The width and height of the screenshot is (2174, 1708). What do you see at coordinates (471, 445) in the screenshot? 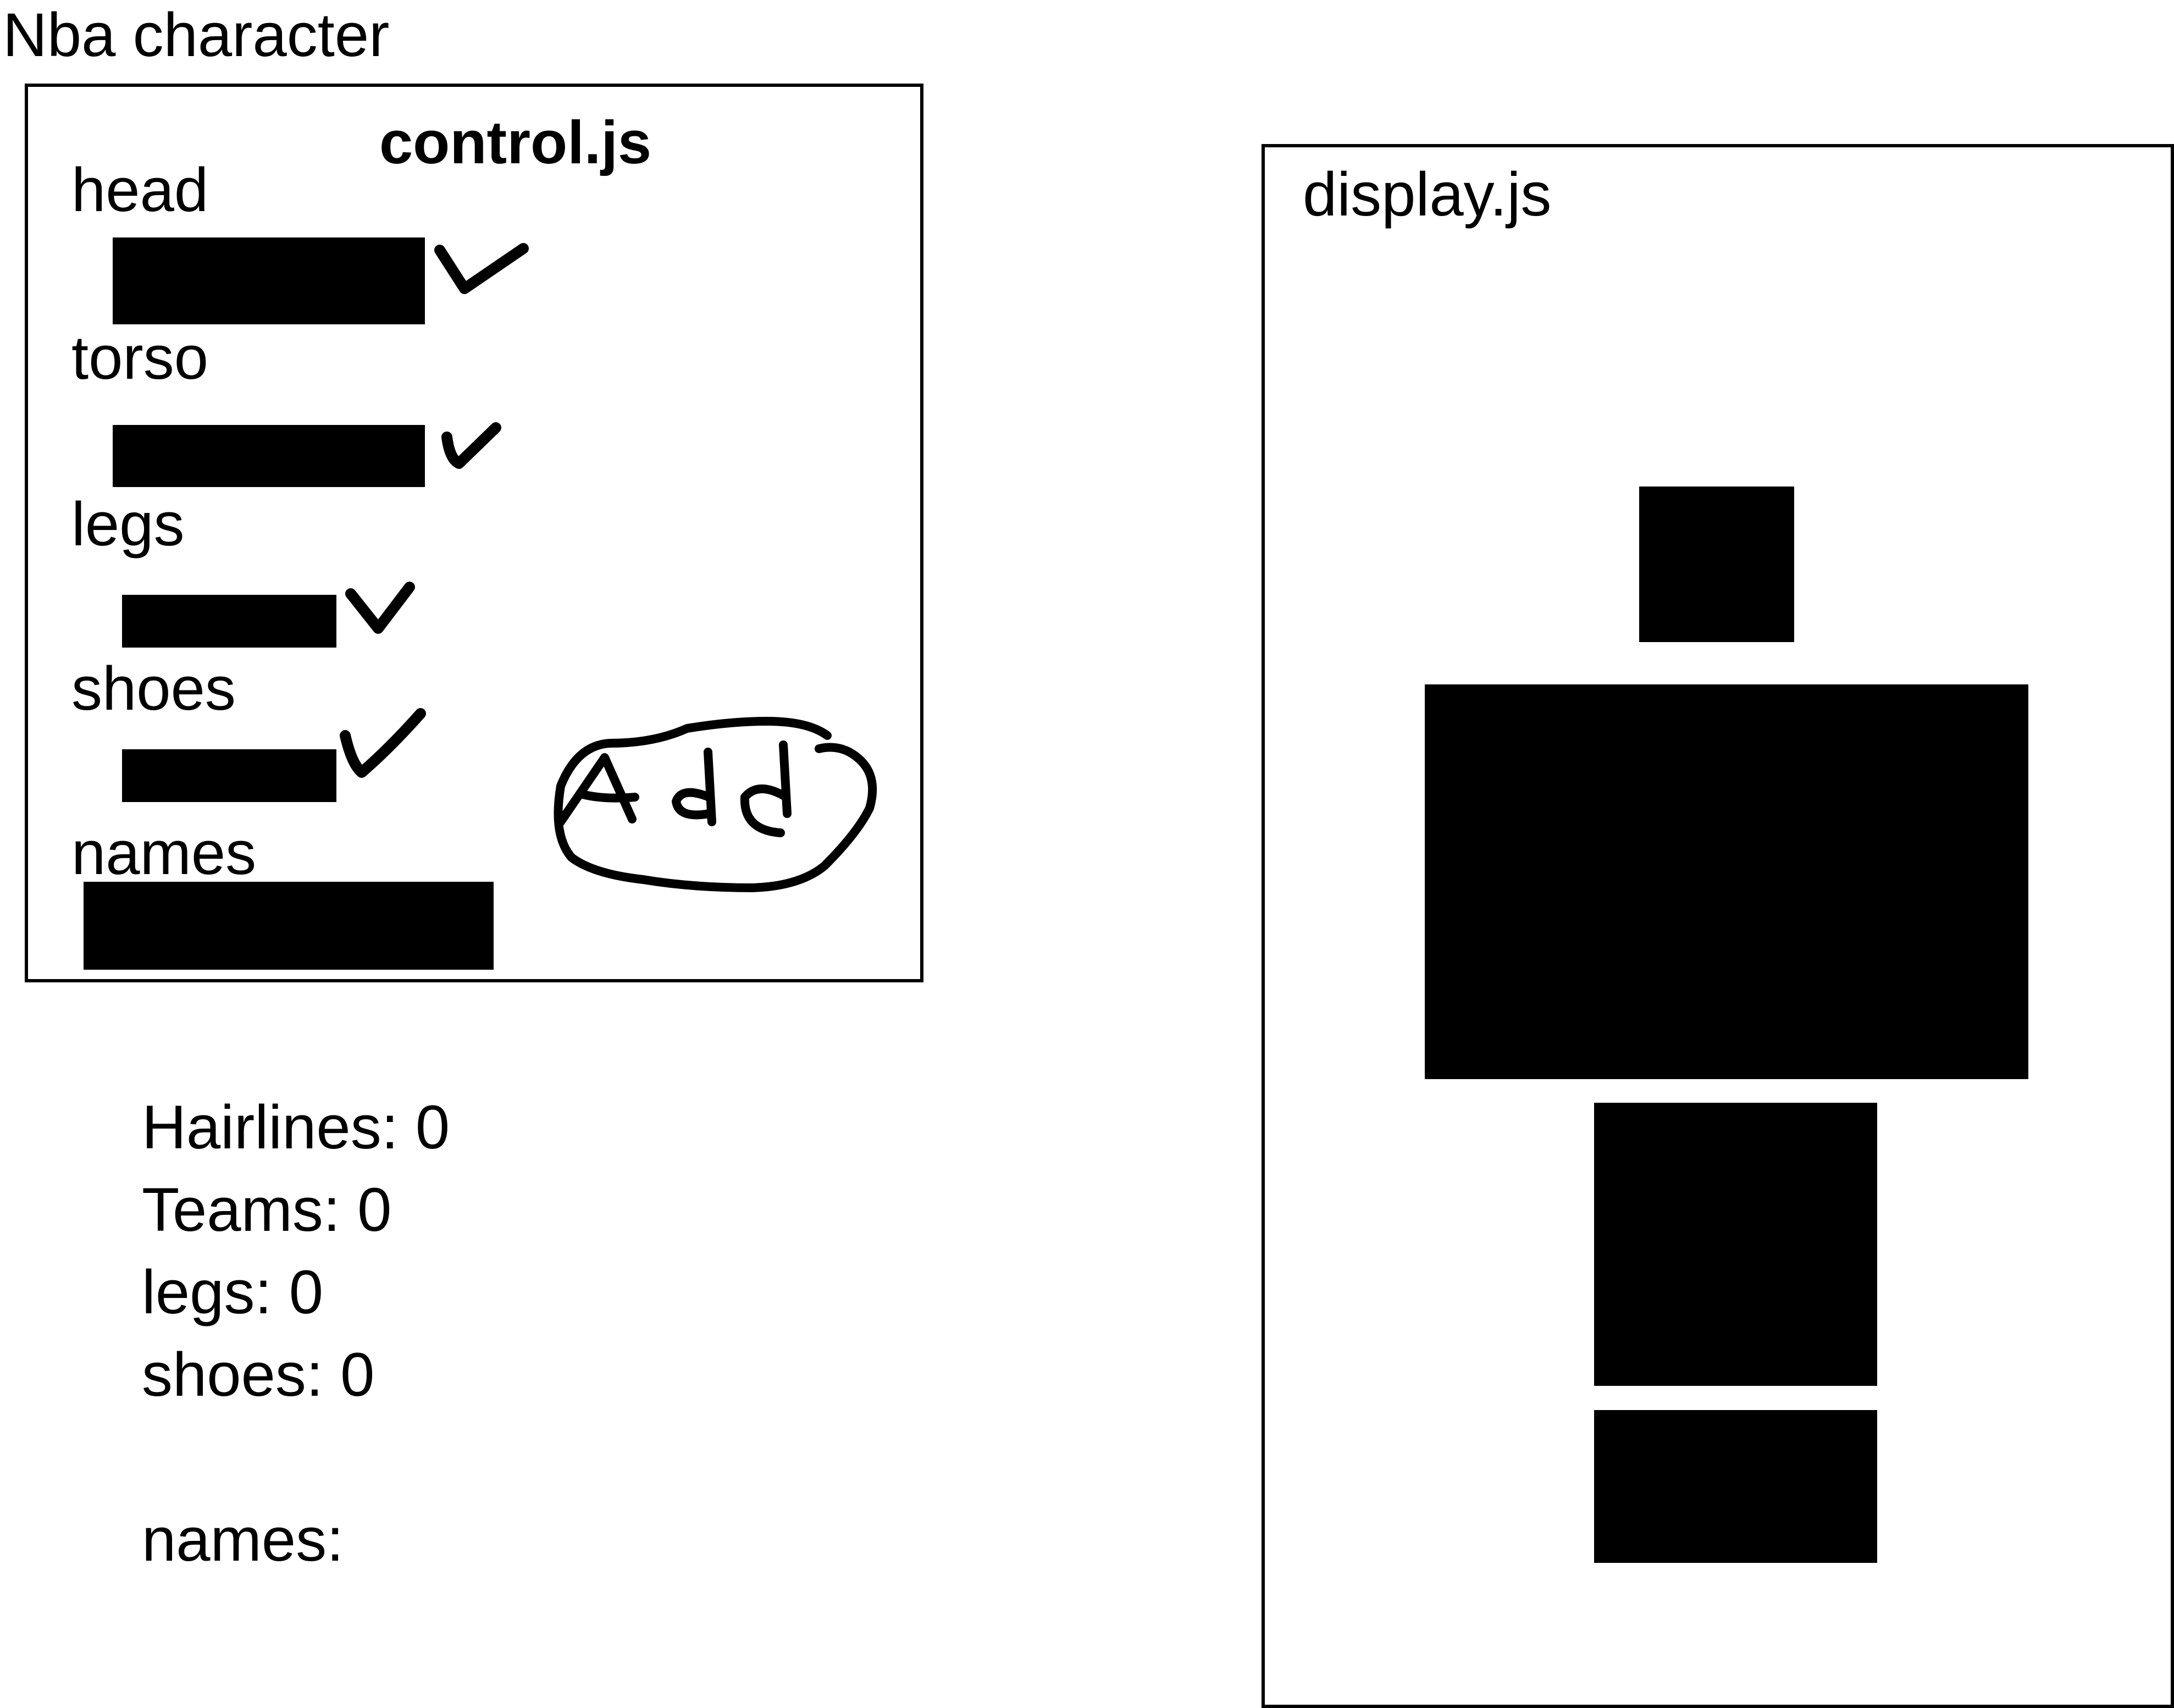
I see `torso-check-icon` at bounding box center [471, 445].